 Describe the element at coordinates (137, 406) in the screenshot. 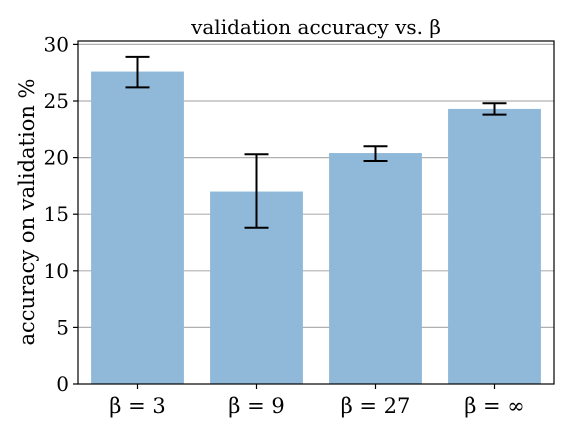

I see `x-tick-label: β = 3` at that location.